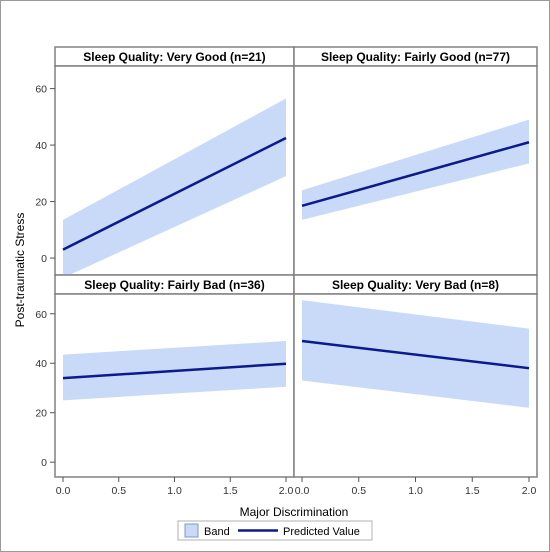  I want to click on legend-predicted-label: Predicted Value, so click(321, 532).